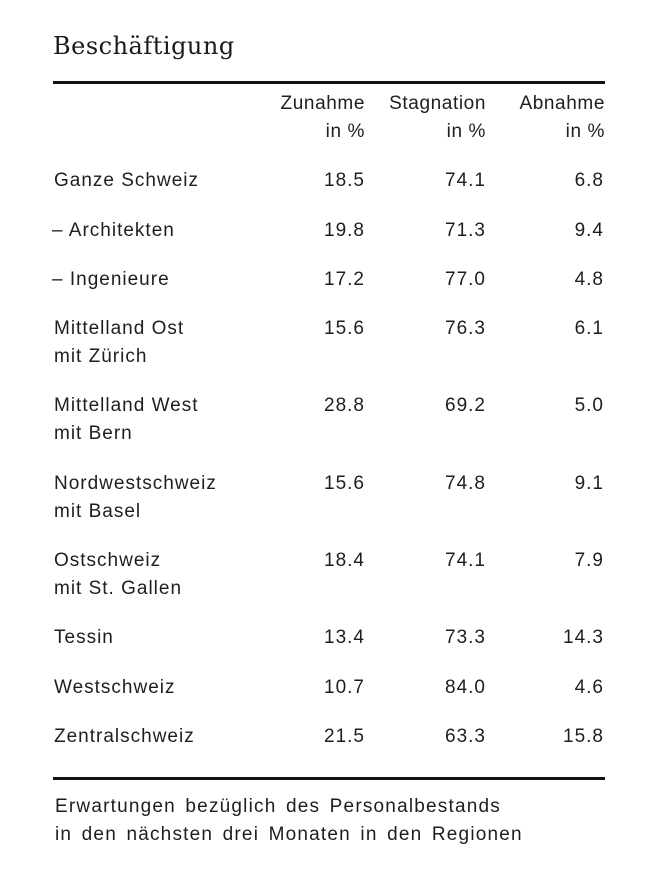 The width and height of the screenshot is (666, 893). Describe the element at coordinates (124, 736) in the screenshot. I see `row-label: Zentralschweiz` at that location.